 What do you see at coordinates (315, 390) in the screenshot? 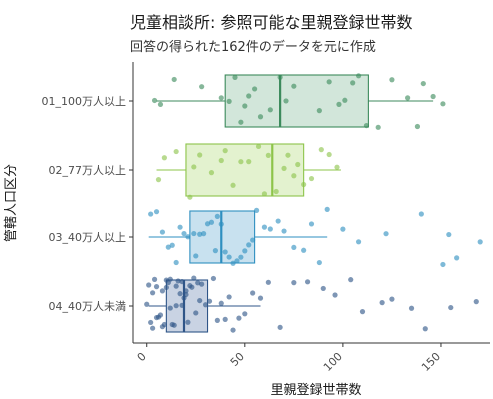
I see `x-axis-title: 里親登録世帯数` at bounding box center [315, 390].